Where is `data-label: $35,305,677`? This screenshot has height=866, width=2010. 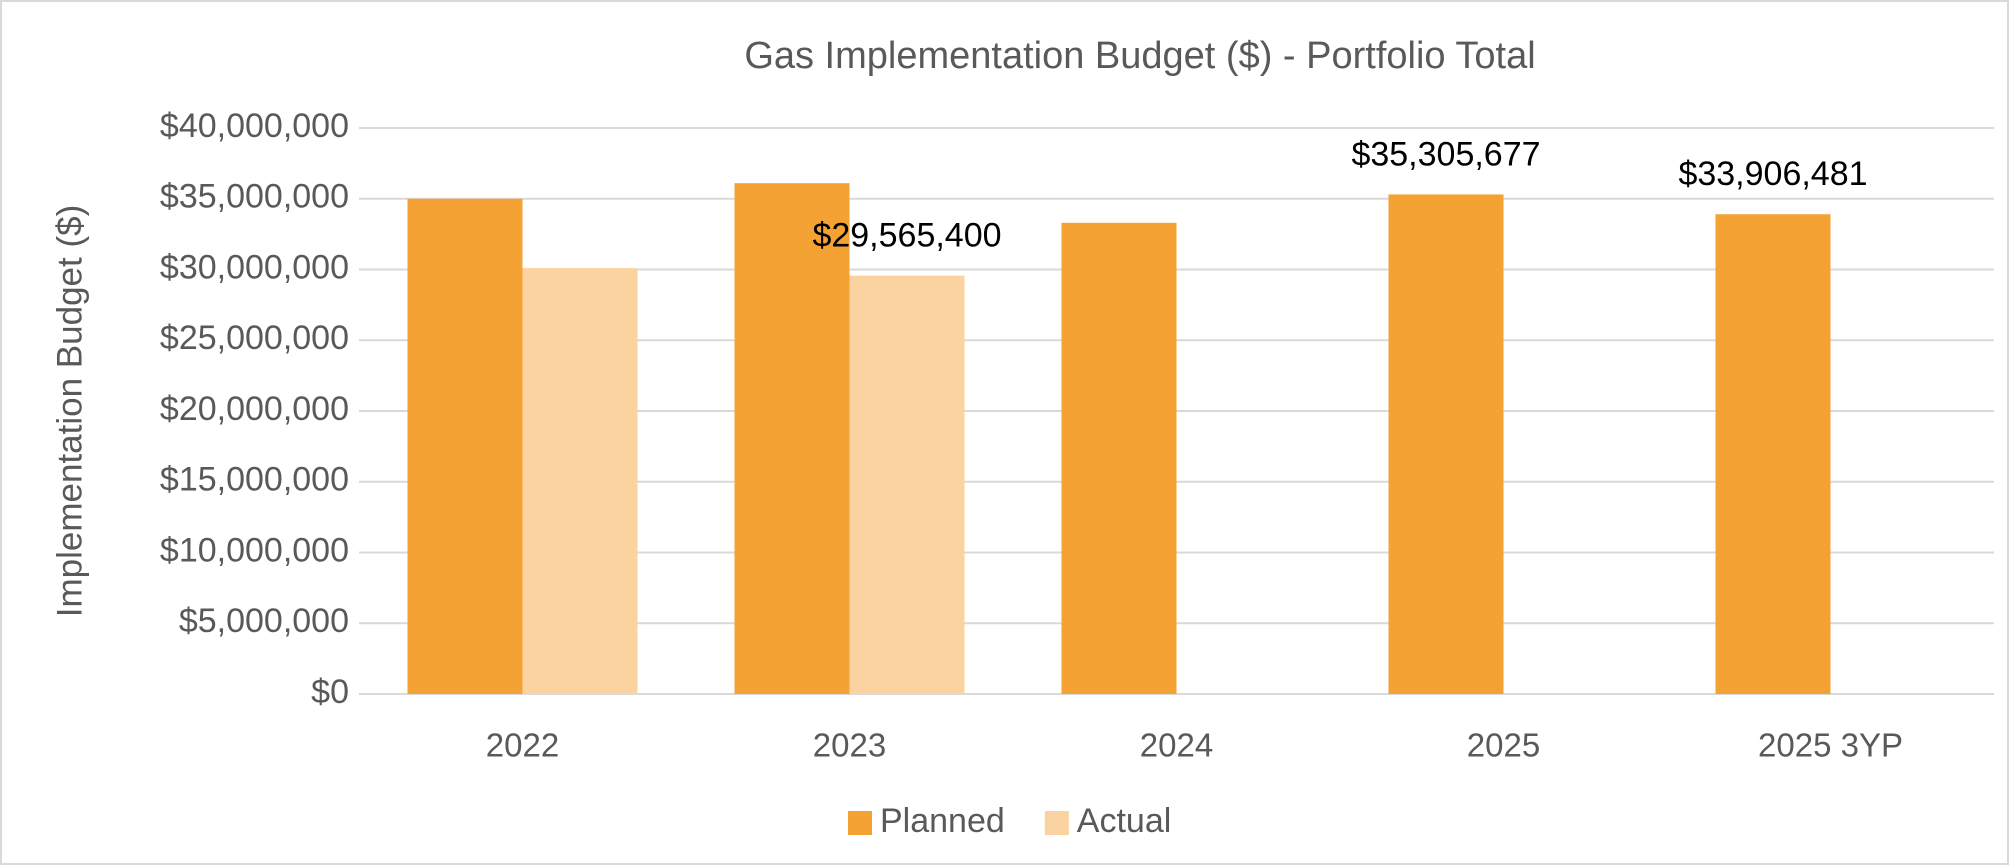 data-label: $35,305,677 is located at coordinates (1445, 154).